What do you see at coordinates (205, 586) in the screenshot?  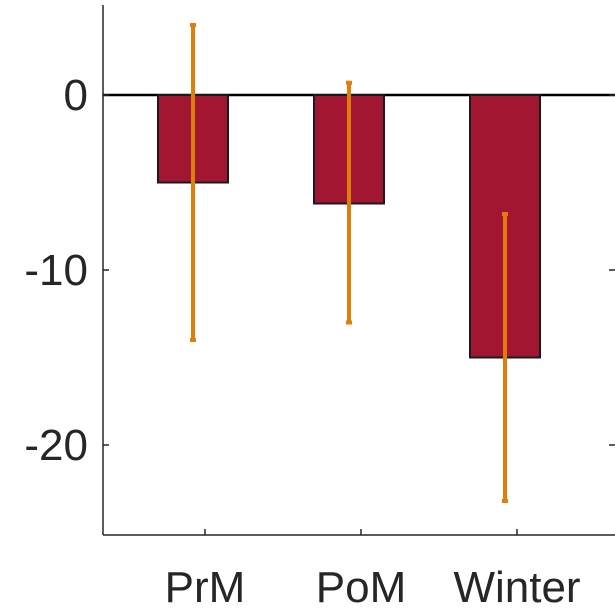 I see `x-tick-label: PrM` at bounding box center [205, 586].